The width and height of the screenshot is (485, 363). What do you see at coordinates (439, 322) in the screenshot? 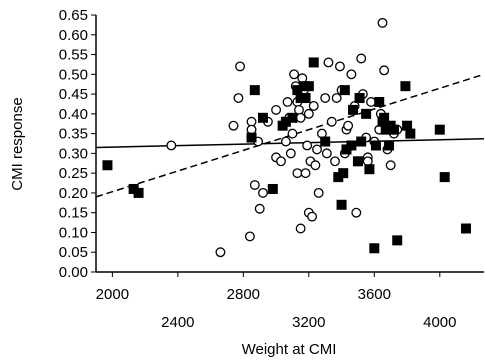
I see `x-tick-label: 4000` at bounding box center [439, 322].